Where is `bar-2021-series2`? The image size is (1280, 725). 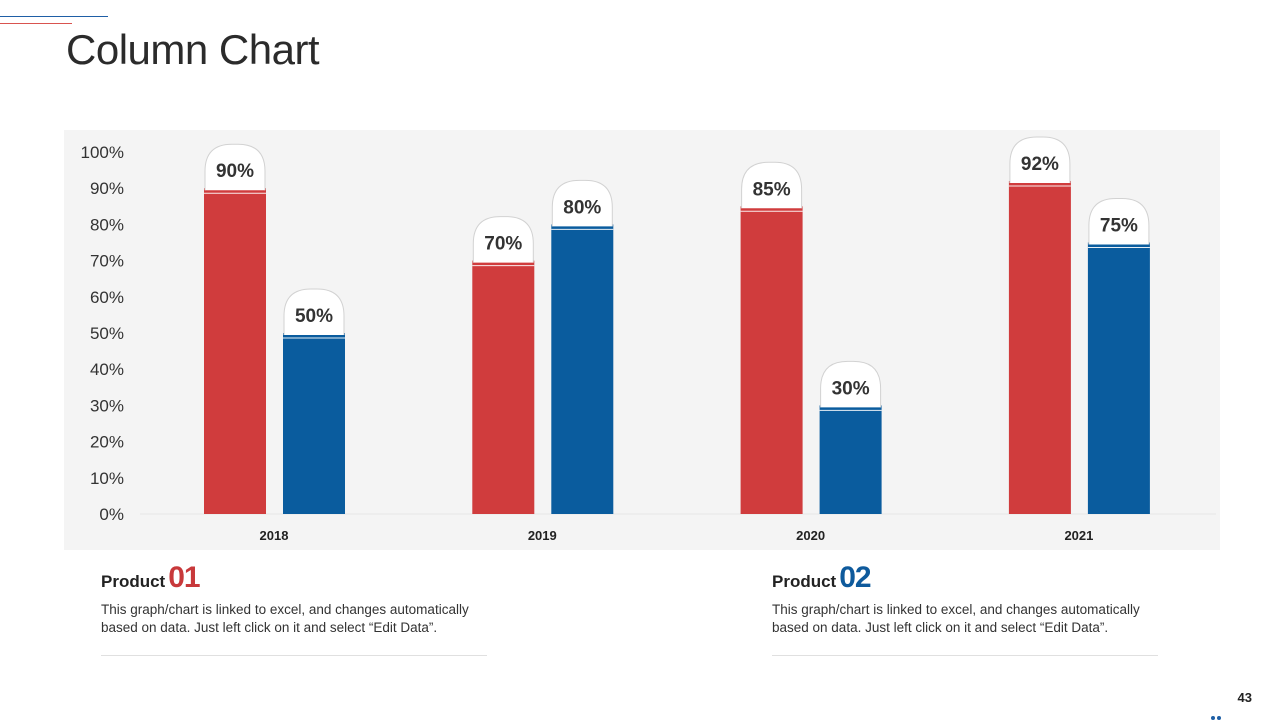
bar-2021-series2 is located at coordinates (1118, 378).